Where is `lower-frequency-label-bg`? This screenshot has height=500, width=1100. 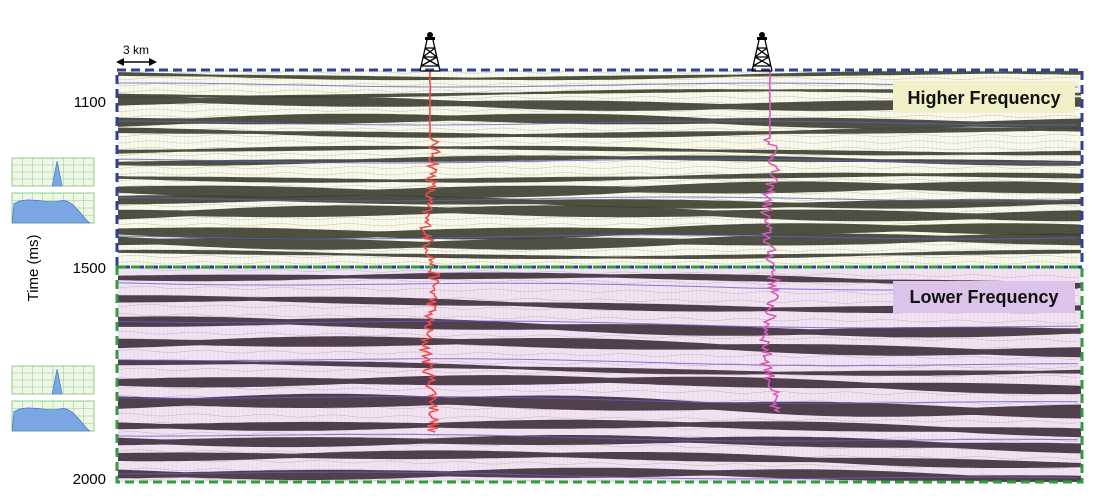 lower-frequency-label-bg is located at coordinates (984, 297).